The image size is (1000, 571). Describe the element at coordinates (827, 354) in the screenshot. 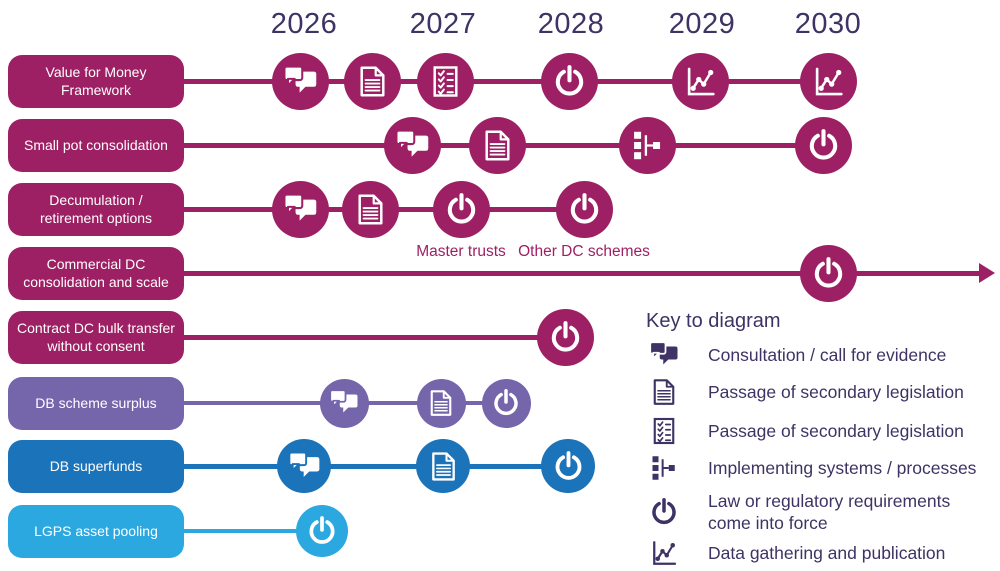

I see `legend-item-label: Consultation / call for evidence` at that location.